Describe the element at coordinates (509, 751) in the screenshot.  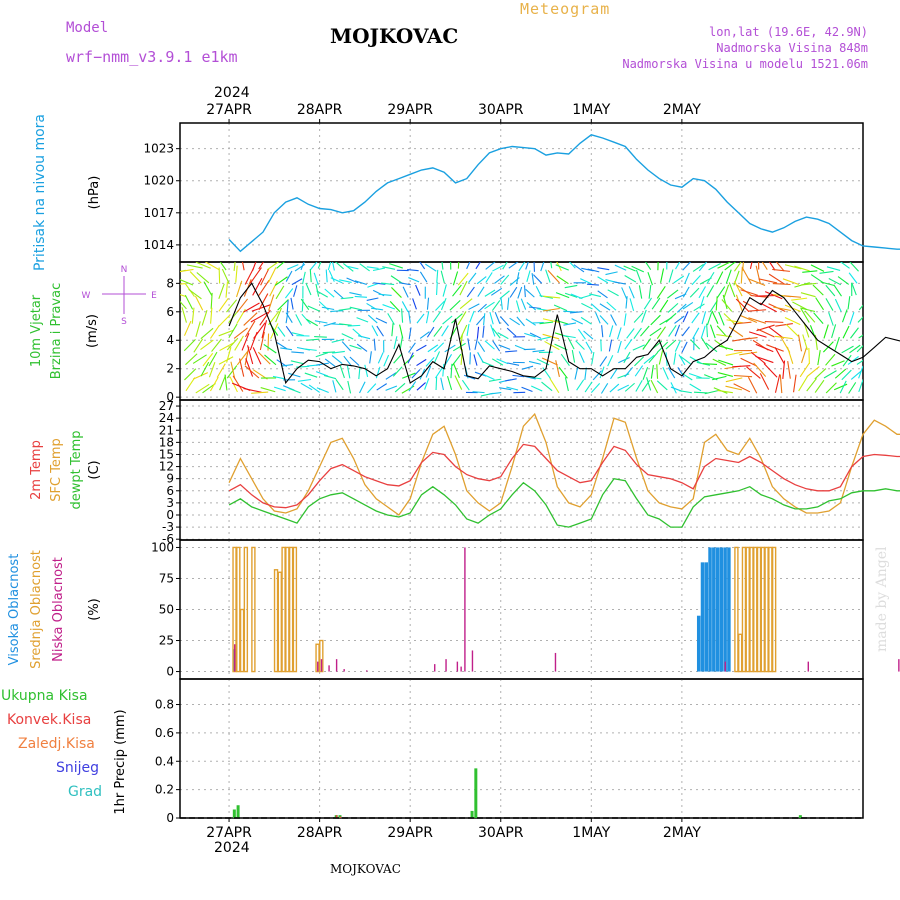
I see `panel-precip: 0 0.2 0.4 0.6 0.8` at that location.